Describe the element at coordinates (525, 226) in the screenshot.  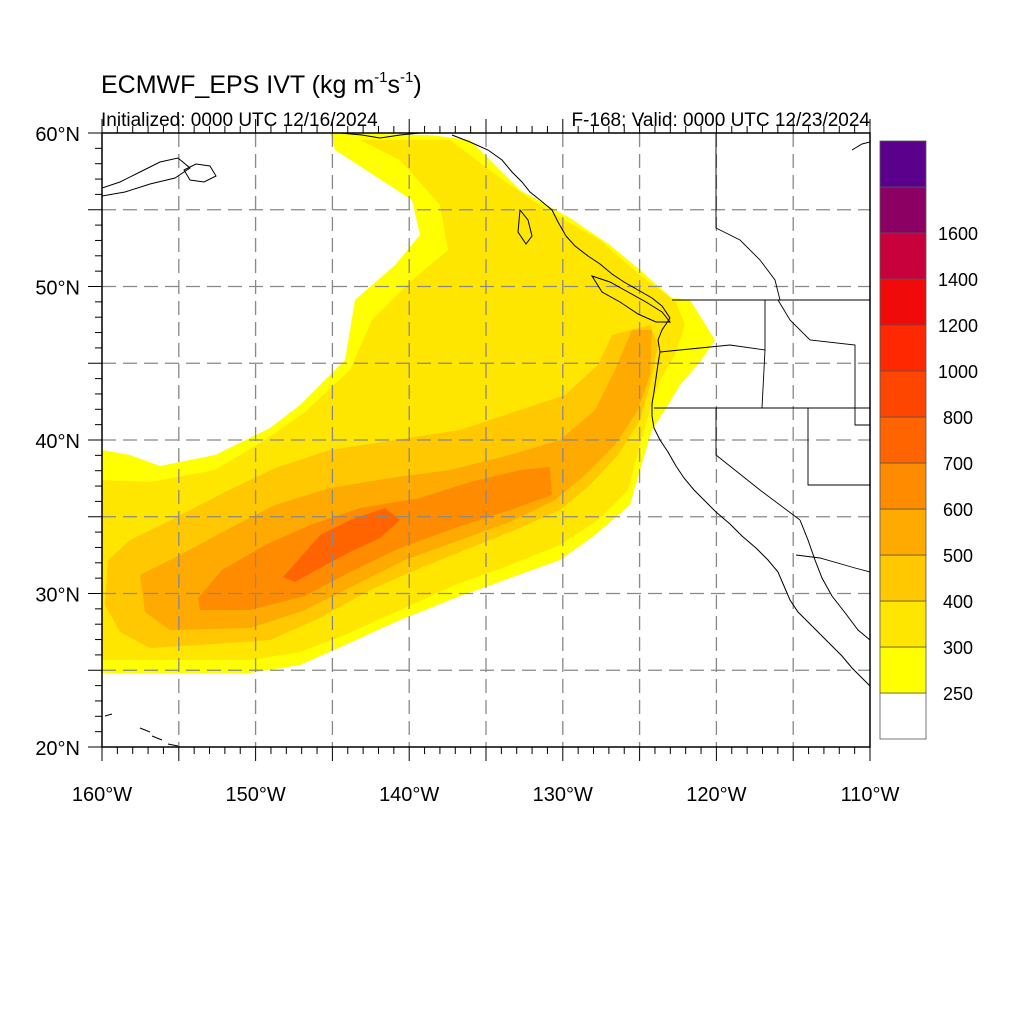
I see `haida-gwaii` at that location.